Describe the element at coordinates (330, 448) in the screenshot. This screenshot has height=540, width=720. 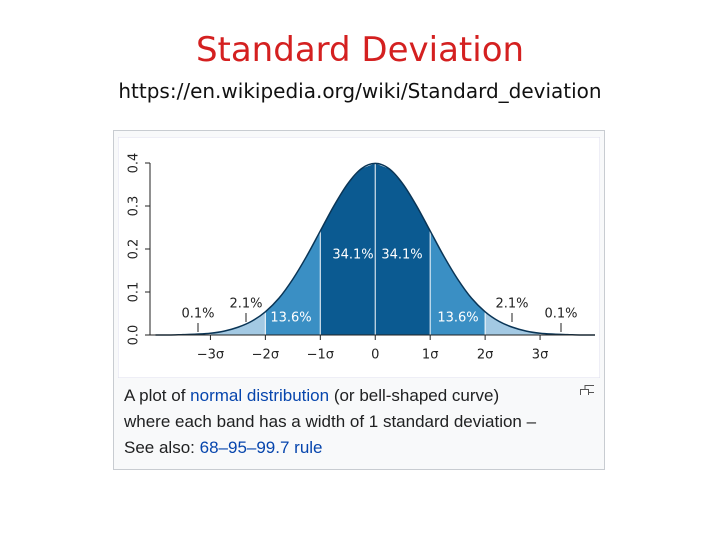
I see `caption-line: See also: 68–95–99.7 rule` at that location.